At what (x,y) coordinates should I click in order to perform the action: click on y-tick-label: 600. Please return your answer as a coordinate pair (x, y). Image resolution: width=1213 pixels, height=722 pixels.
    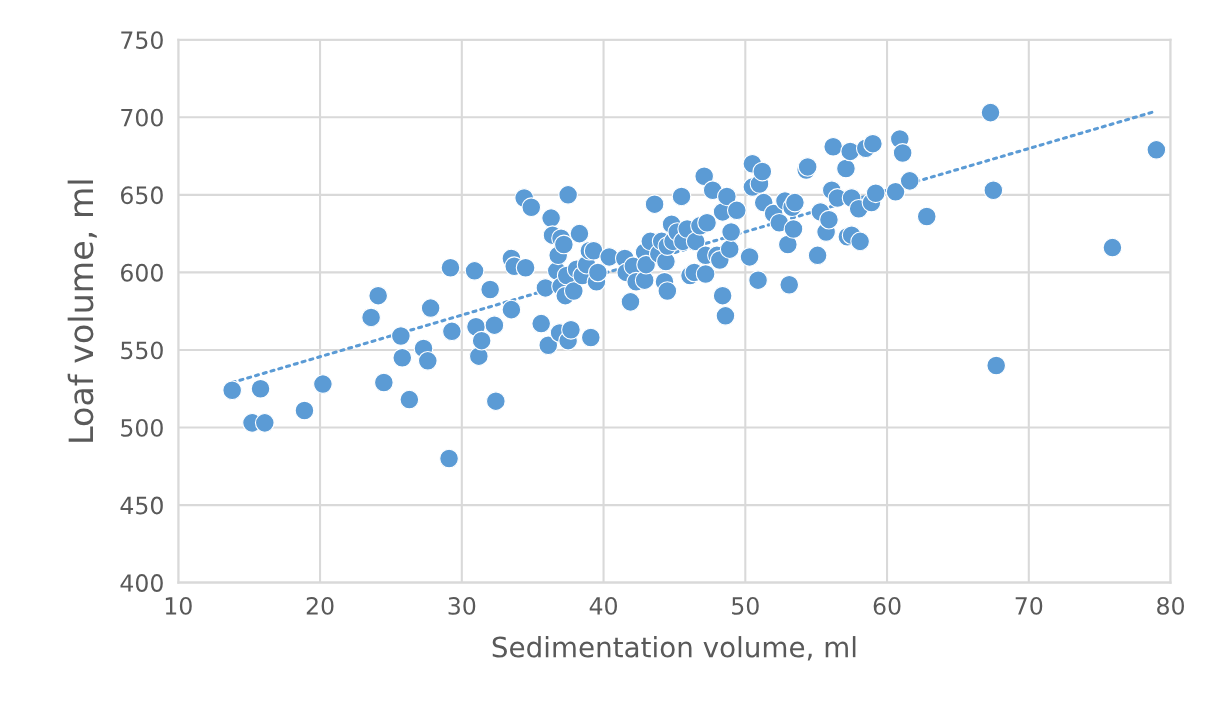
    Looking at the image, I should click on (142, 272).